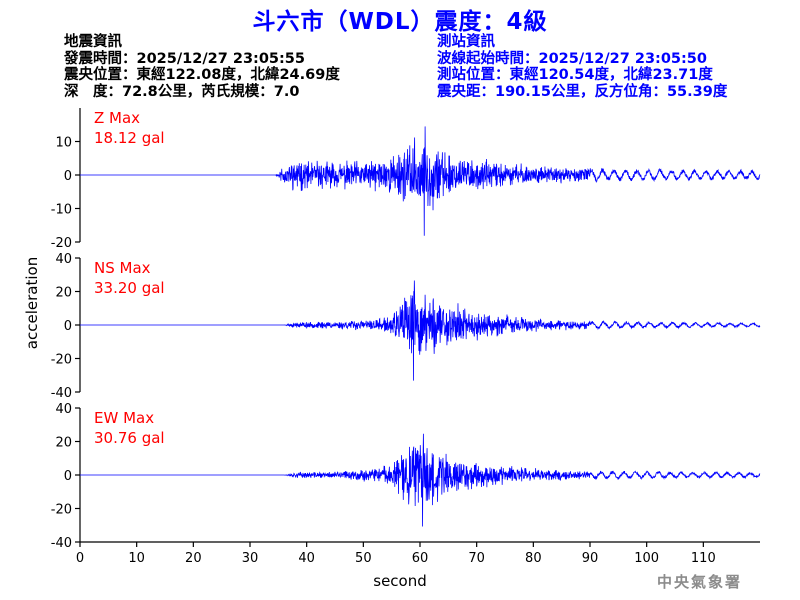 The height and width of the screenshot is (600, 800). What do you see at coordinates (202, 75) in the screenshot?
I see `epicenter-location: 震央位置：東經122.08度，北緯24.69度` at bounding box center [202, 75].